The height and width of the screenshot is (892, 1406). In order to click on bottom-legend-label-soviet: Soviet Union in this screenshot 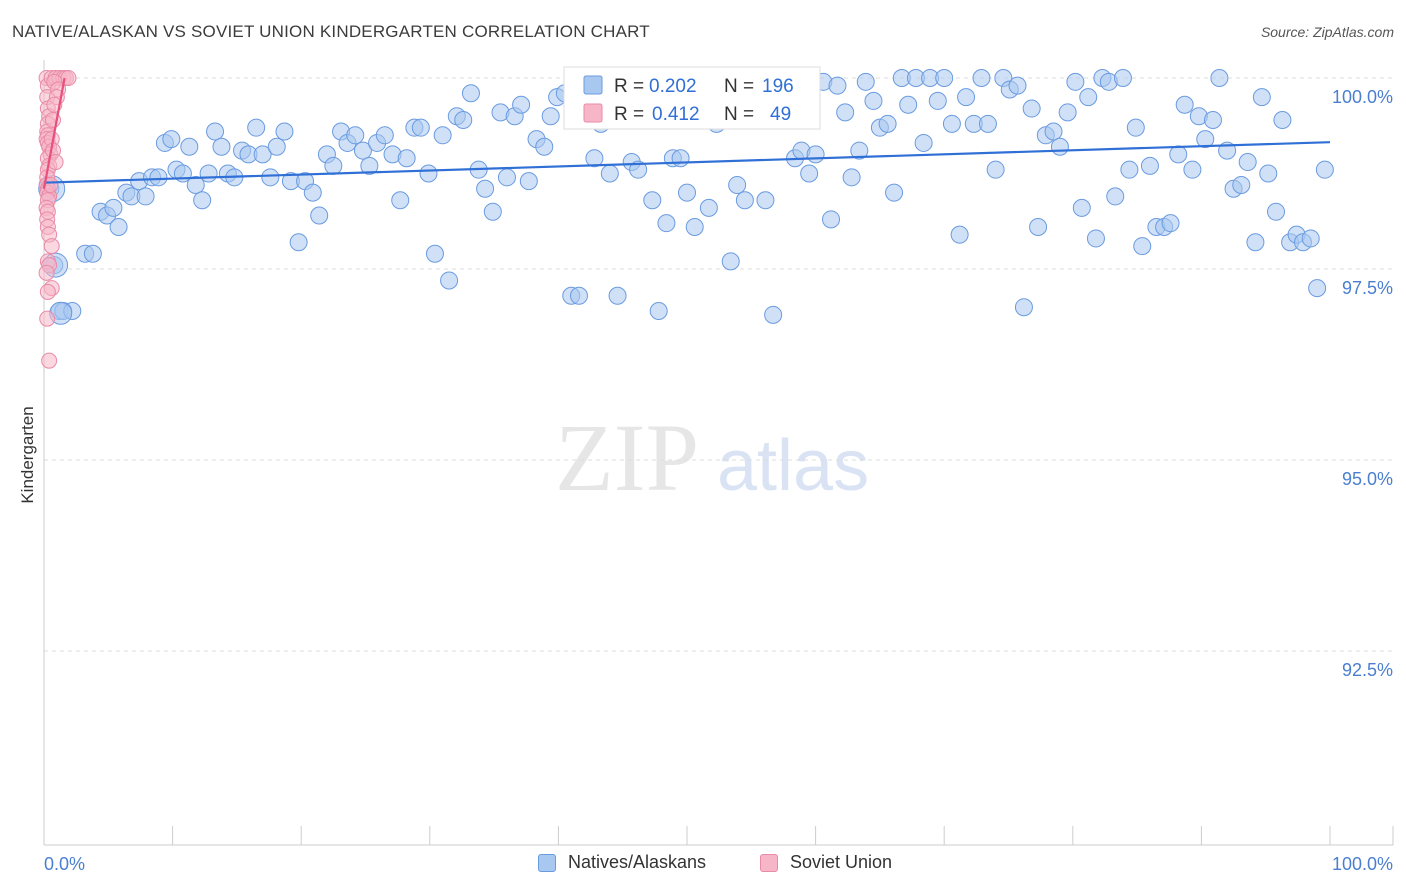, I will do `click(841, 862)`.